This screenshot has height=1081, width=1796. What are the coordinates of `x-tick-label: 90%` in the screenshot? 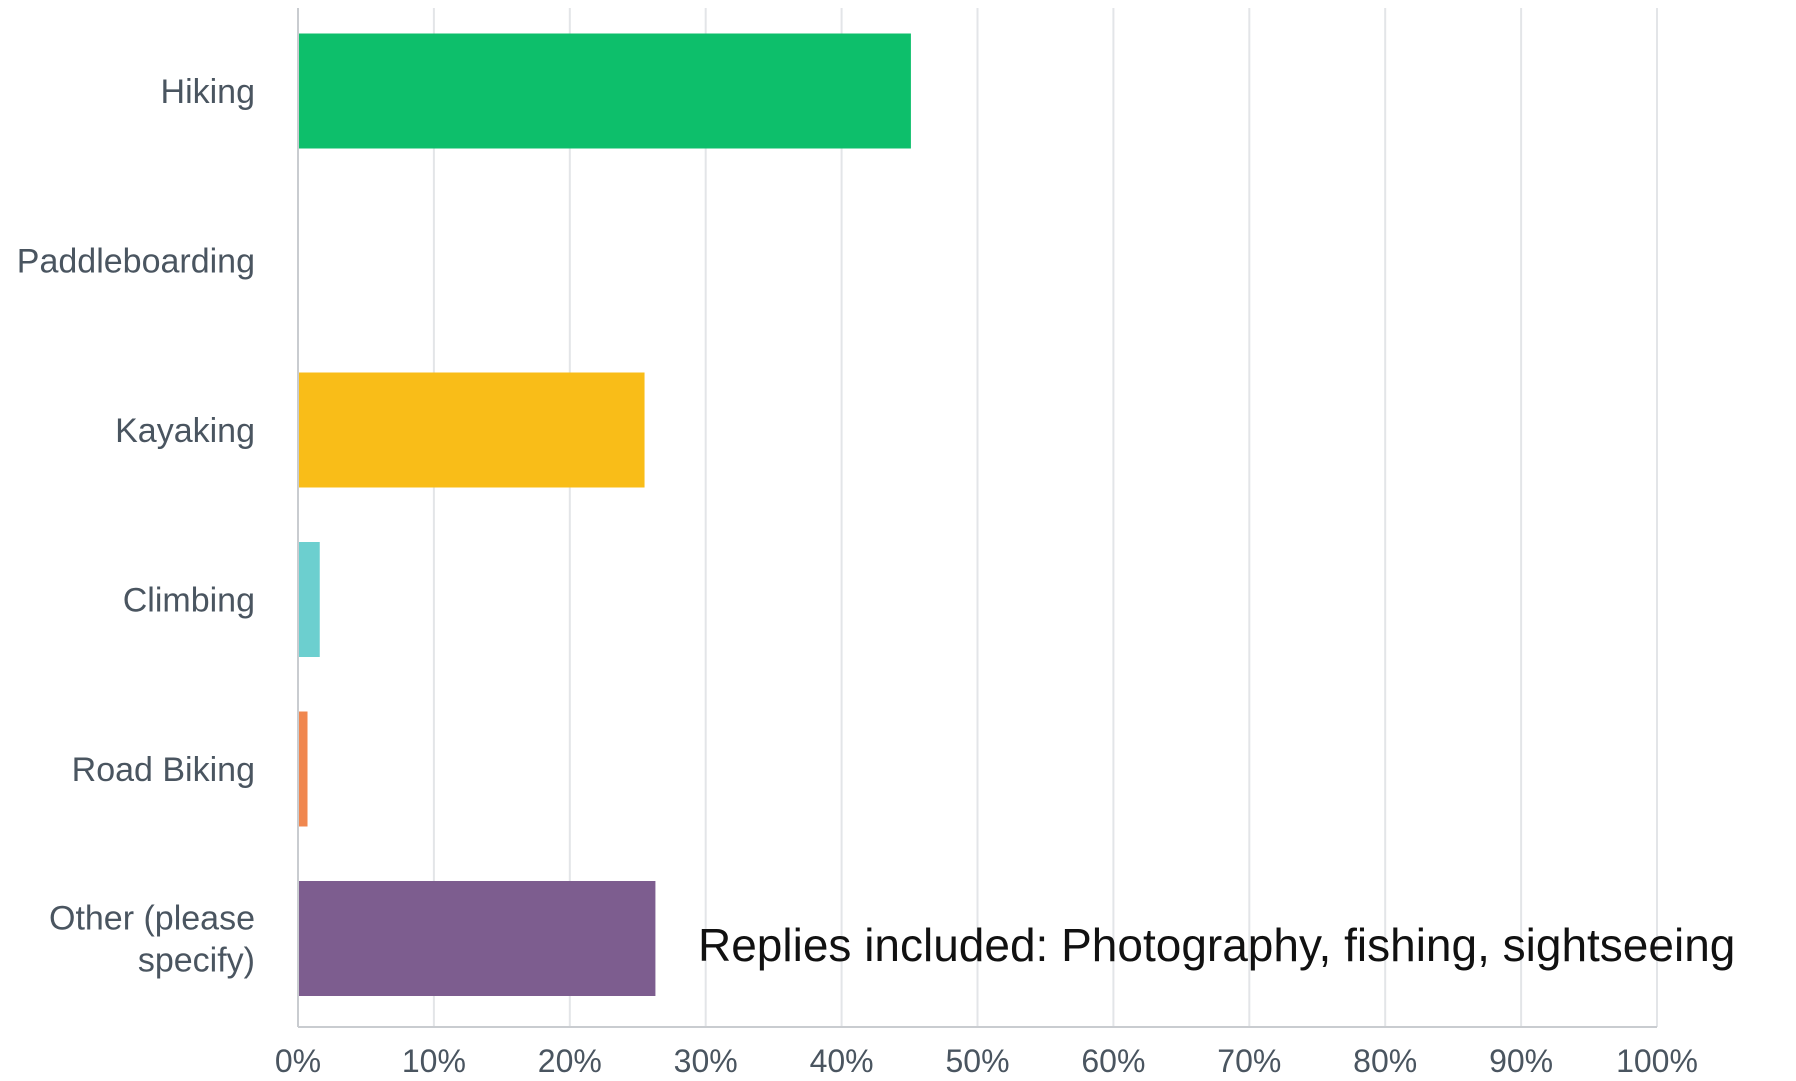 It's located at (1521, 1061).